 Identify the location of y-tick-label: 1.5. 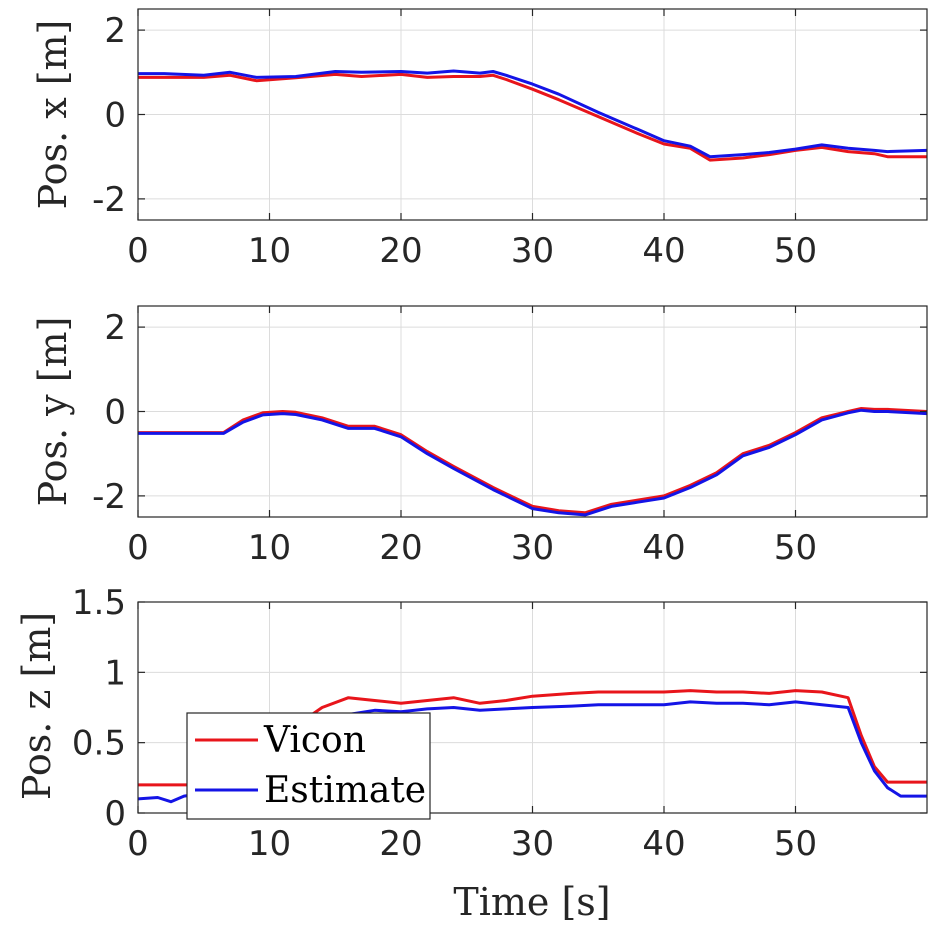
(99, 603).